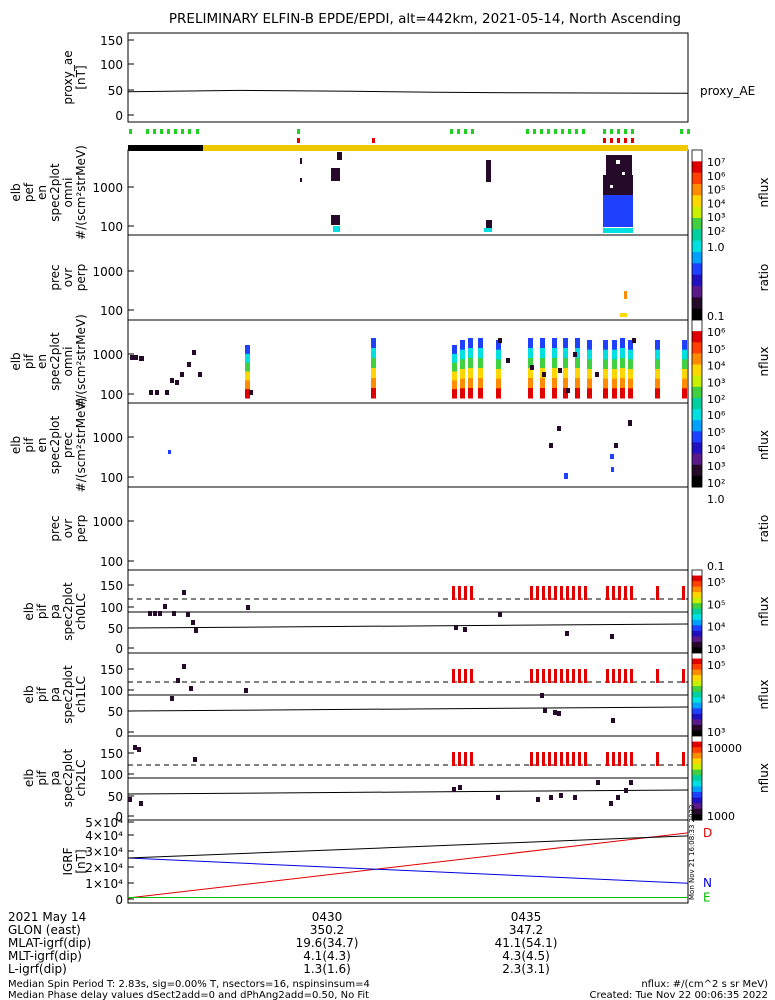 Image resolution: width=775 pixels, height=1000 pixels. What do you see at coordinates (707, 833) in the screenshot?
I see `igrf-legend-label: D` at bounding box center [707, 833].